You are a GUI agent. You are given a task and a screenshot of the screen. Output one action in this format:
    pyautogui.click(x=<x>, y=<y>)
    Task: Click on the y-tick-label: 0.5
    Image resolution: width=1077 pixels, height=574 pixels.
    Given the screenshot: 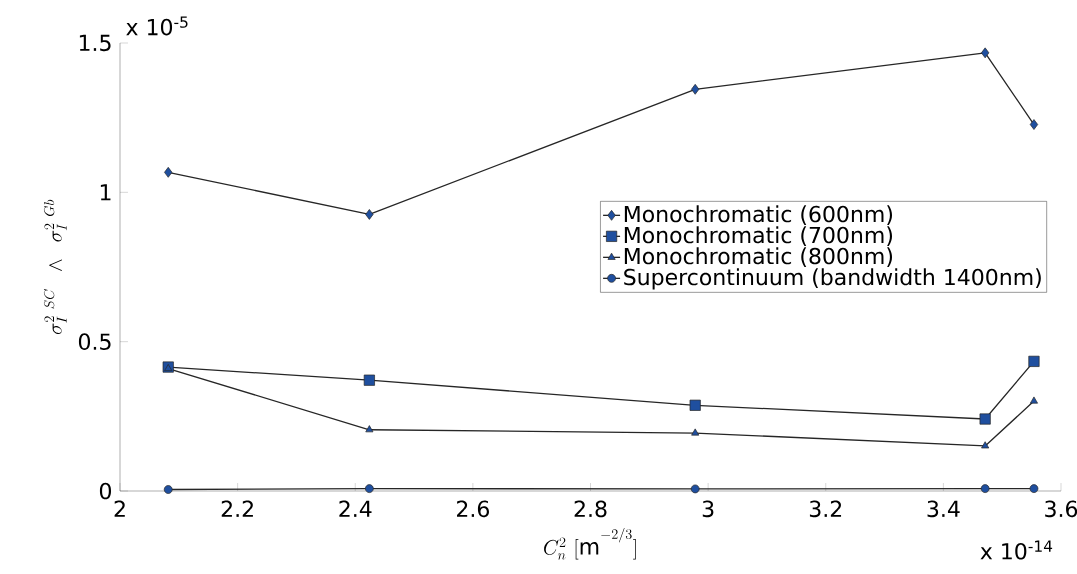 What is the action you would take?
    pyautogui.click(x=94, y=341)
    